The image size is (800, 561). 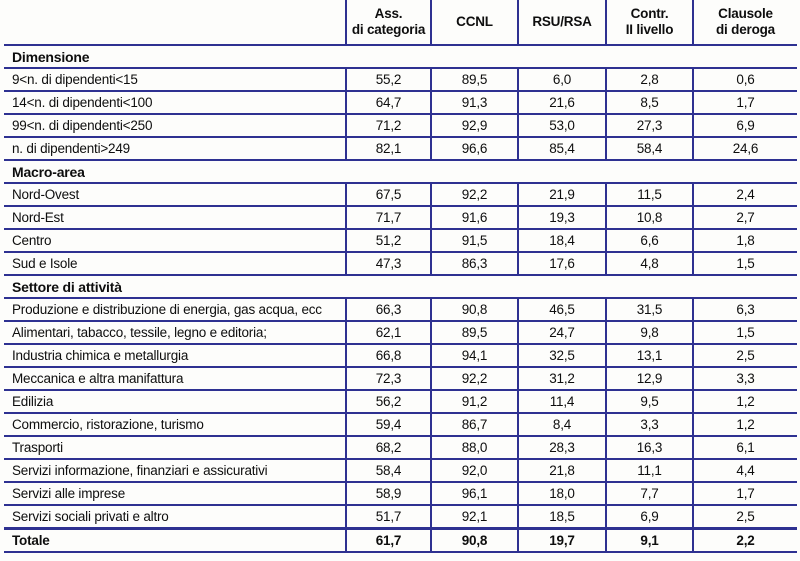 What do you see at coordinates (473, 22) in the screenshot?
I see `column-header-ccnl: CCNL` at bounding box center [473, 22].